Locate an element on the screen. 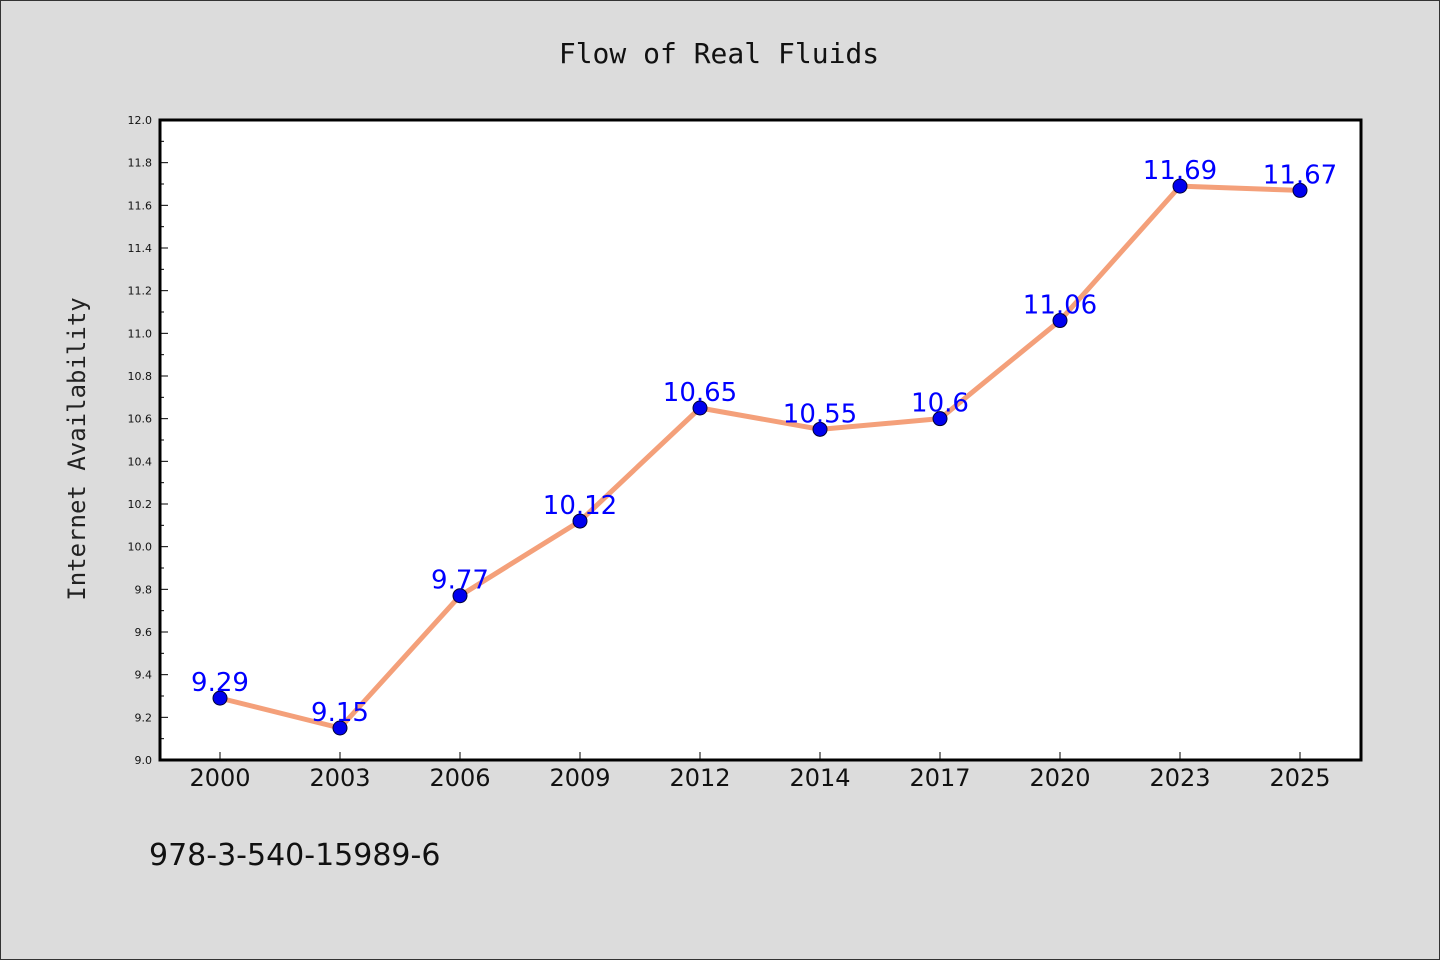 This screenshot has height=960, width=1440. y-tick-label: 11.2 is located at coordinates (140, 291).